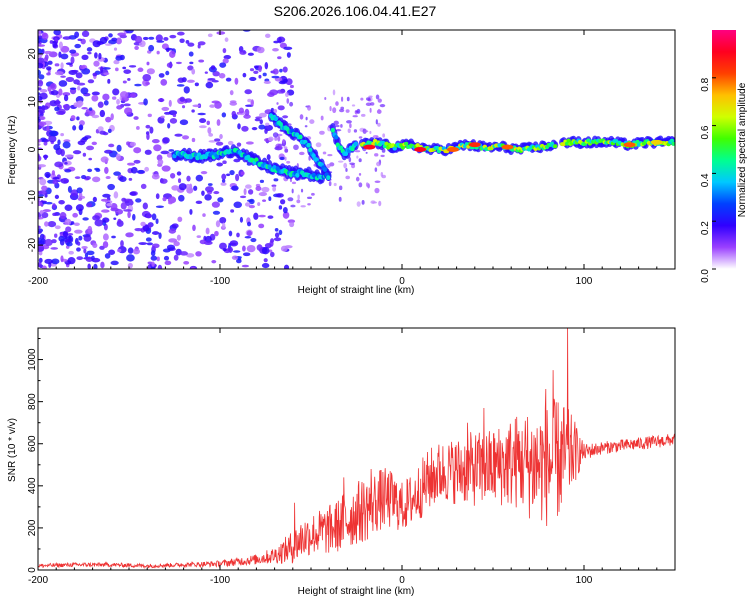 This screenshot has height=600, width=750. Describe the element at coordinates (724, 149) in the screenshot. I see `colorbar-gradient` at that location.